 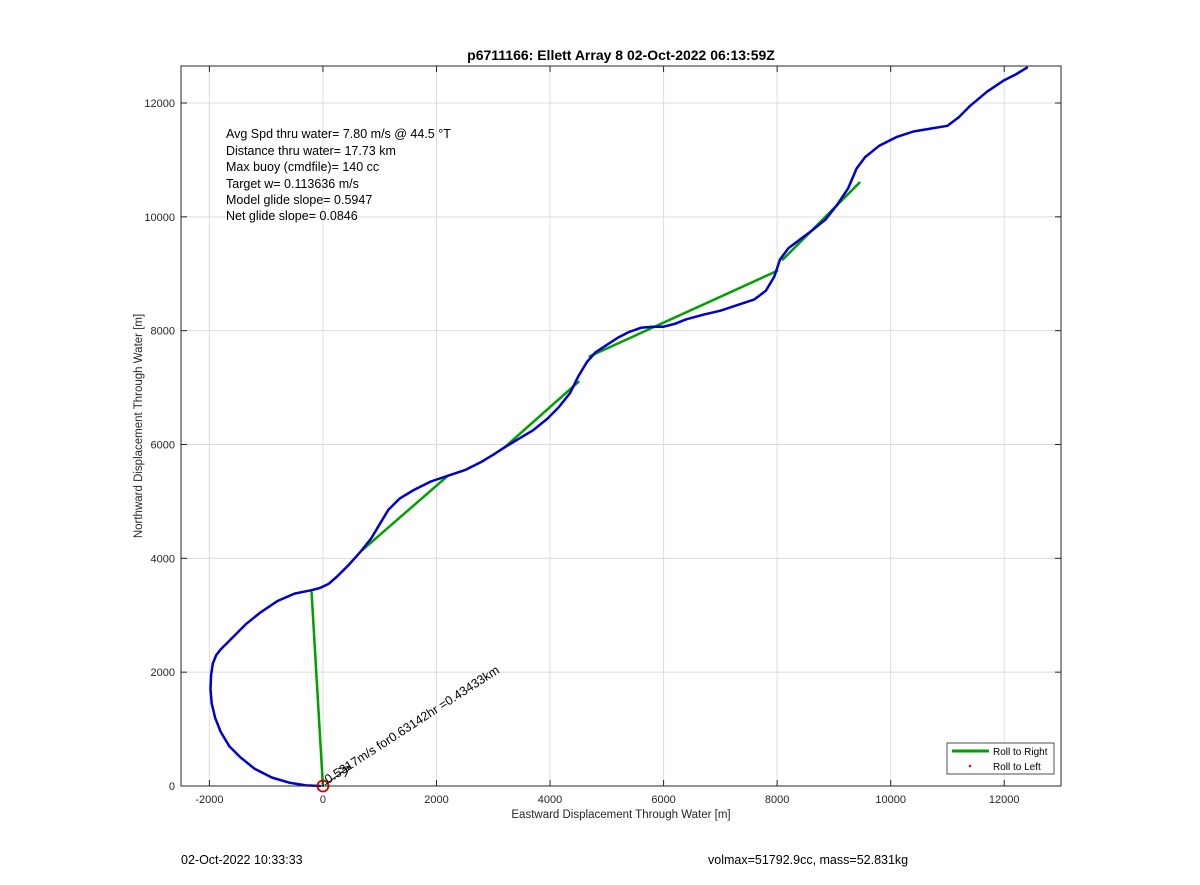 I want to click on legend-label-roll-right: Roll to Right, so click(x=1020, y=752).